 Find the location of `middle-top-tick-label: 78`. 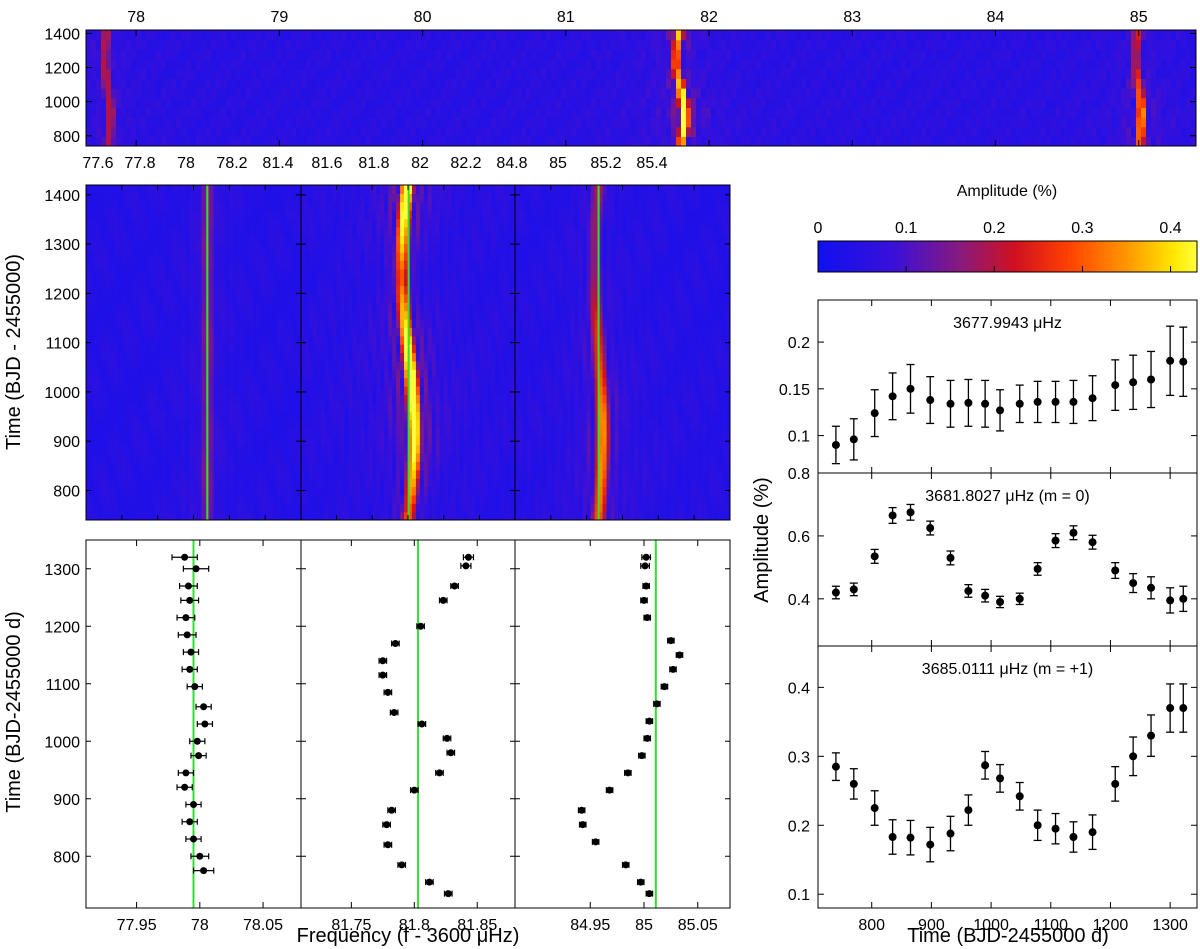

middle-top-tick-label: 78 is located at coordinates (186, 163).